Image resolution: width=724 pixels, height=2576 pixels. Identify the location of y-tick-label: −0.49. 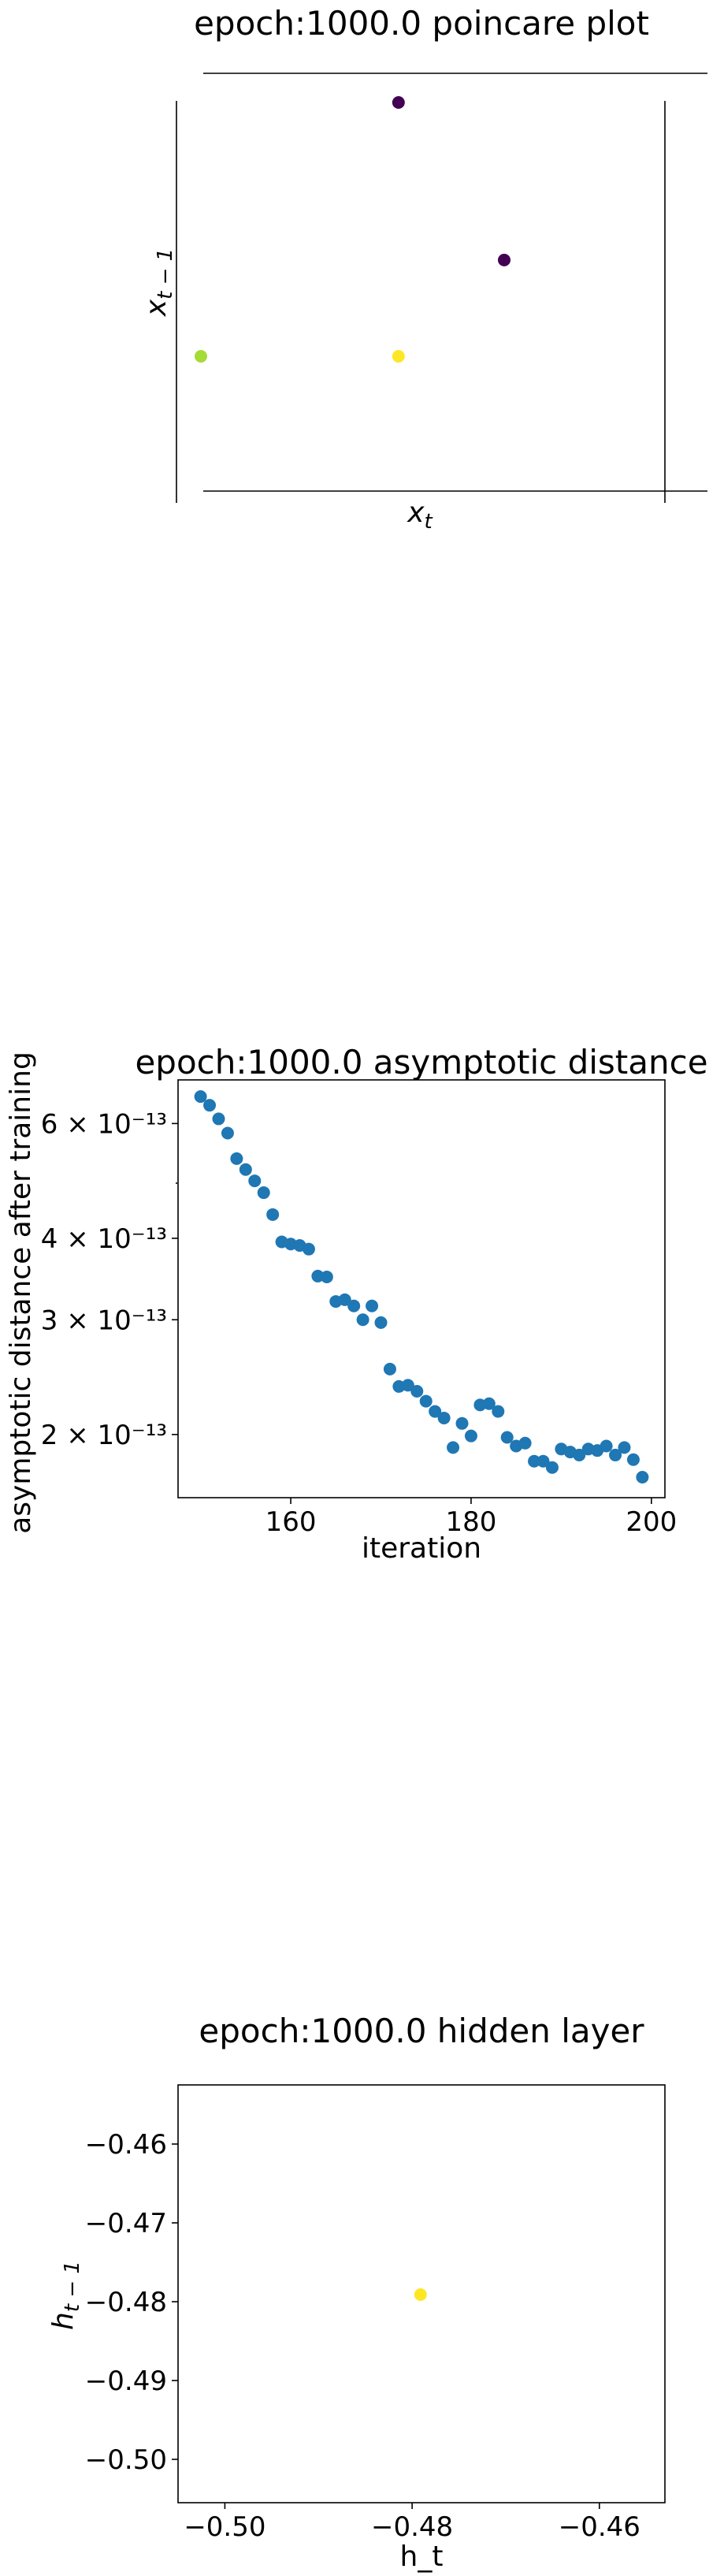
(126, 2381).